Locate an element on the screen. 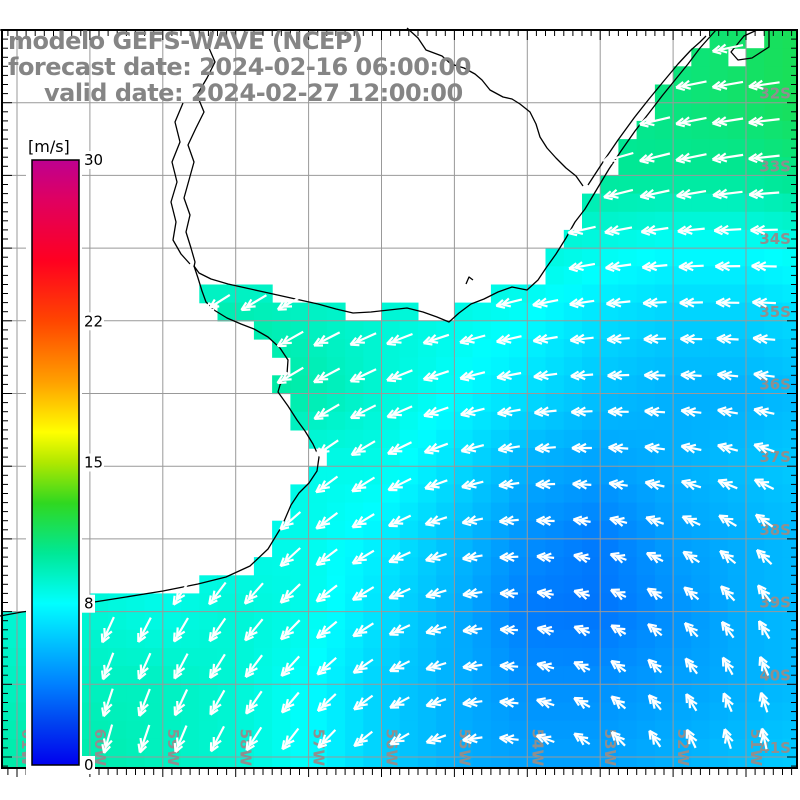 The height and width of the screenshot is (800, 800). lat-label: 35S is located at coordinates (775, 312).